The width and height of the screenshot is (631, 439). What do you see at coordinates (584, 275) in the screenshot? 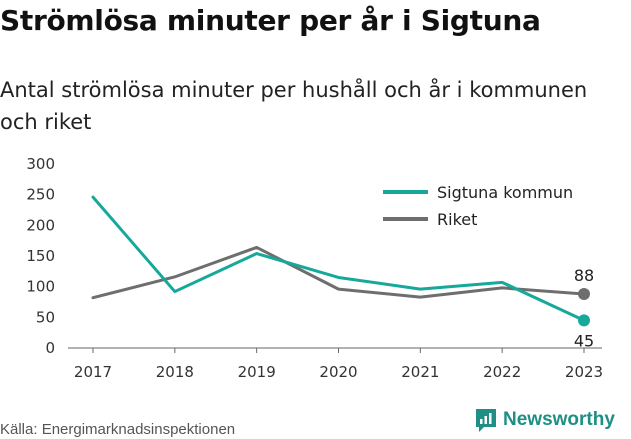
I see `end-value-label: 88` at bounding box center [584, 275].